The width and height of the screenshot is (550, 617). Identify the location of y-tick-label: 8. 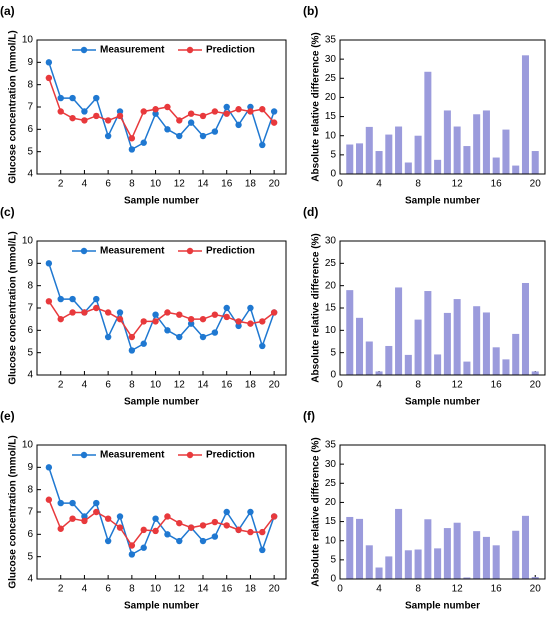
(30, 489).